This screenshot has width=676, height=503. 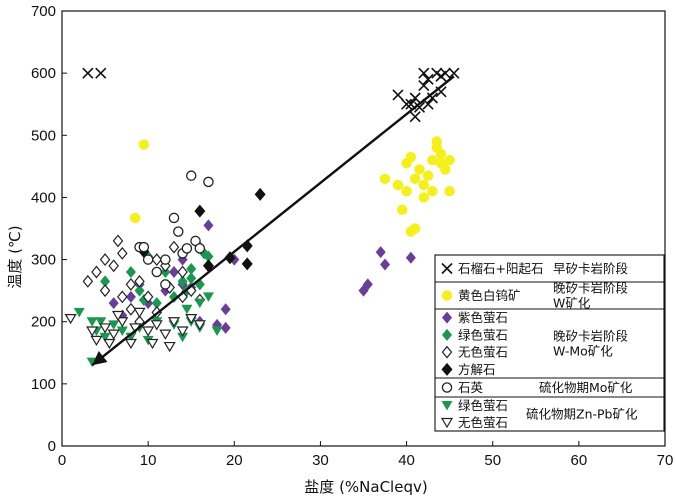 I want to click on y-tick-label: 400, so click(x=43, y=197).